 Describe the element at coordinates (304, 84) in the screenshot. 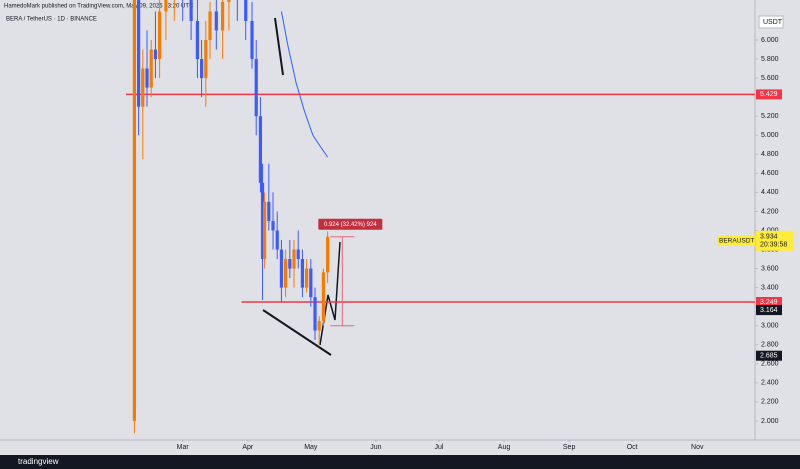

I see `moving-average` at that location.